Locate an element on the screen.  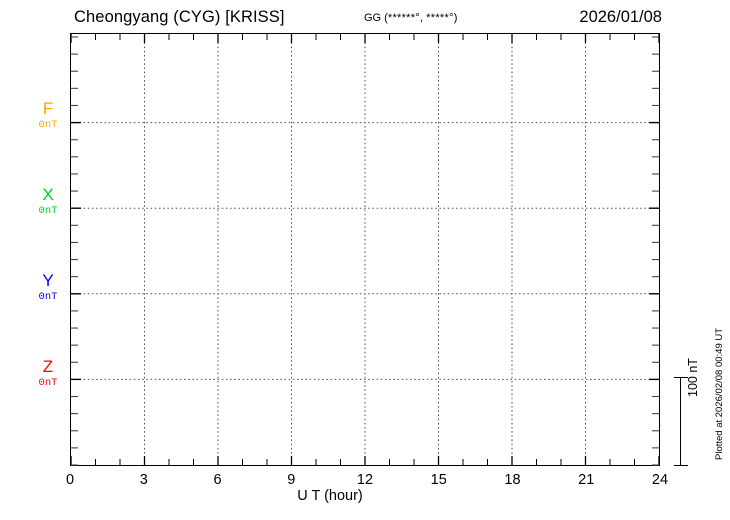
x-tick-label: 12 is located at coordinates (365, 480).